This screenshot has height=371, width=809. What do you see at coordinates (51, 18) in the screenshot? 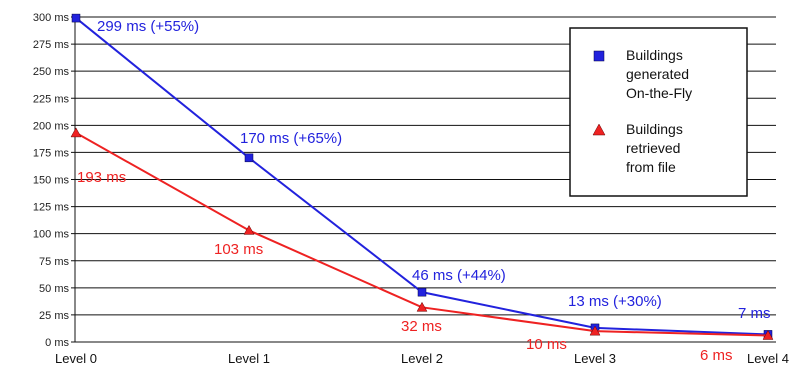
I see `y-tick-label: 300 ms` at bounding box center [51, 18].